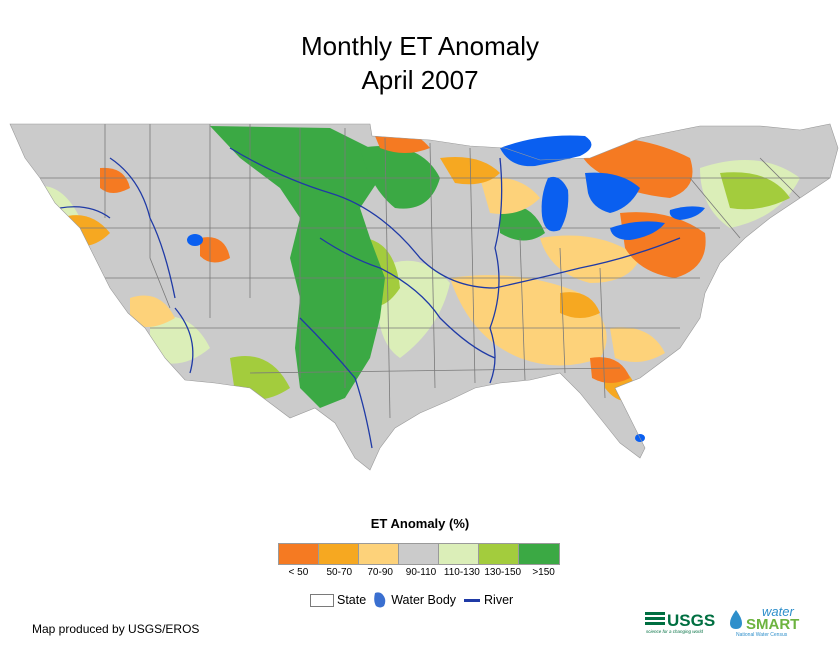 This screenshot has width=840, height=660. I want to click on water-drop-icon, so click(736, 619).